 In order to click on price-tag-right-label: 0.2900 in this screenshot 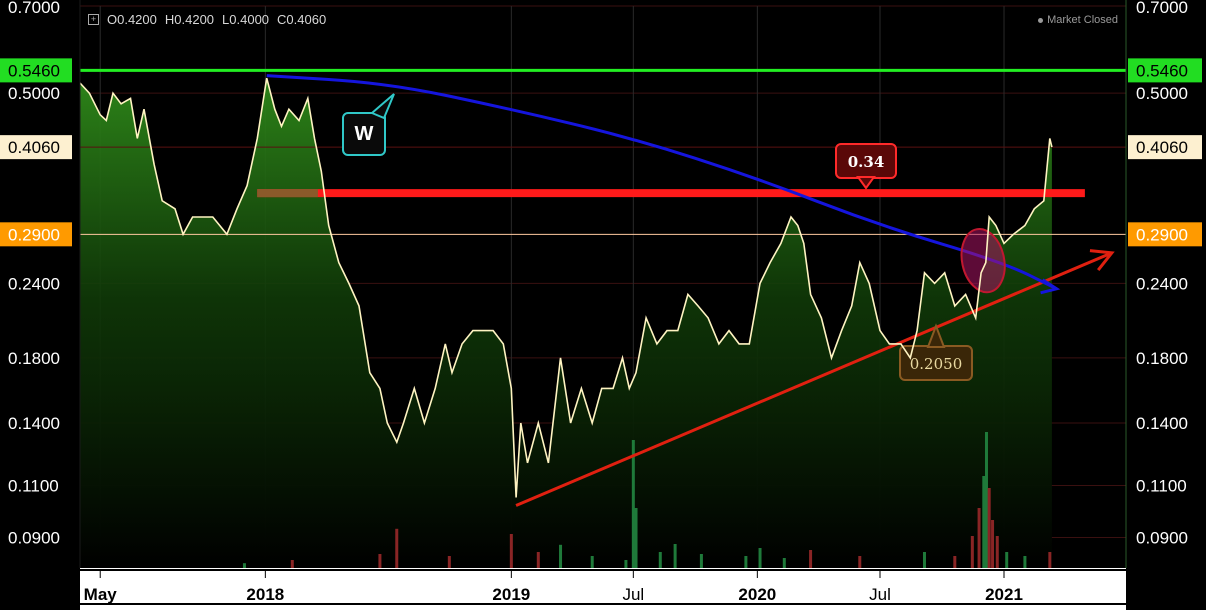, I will do `click(1162, 234)`.